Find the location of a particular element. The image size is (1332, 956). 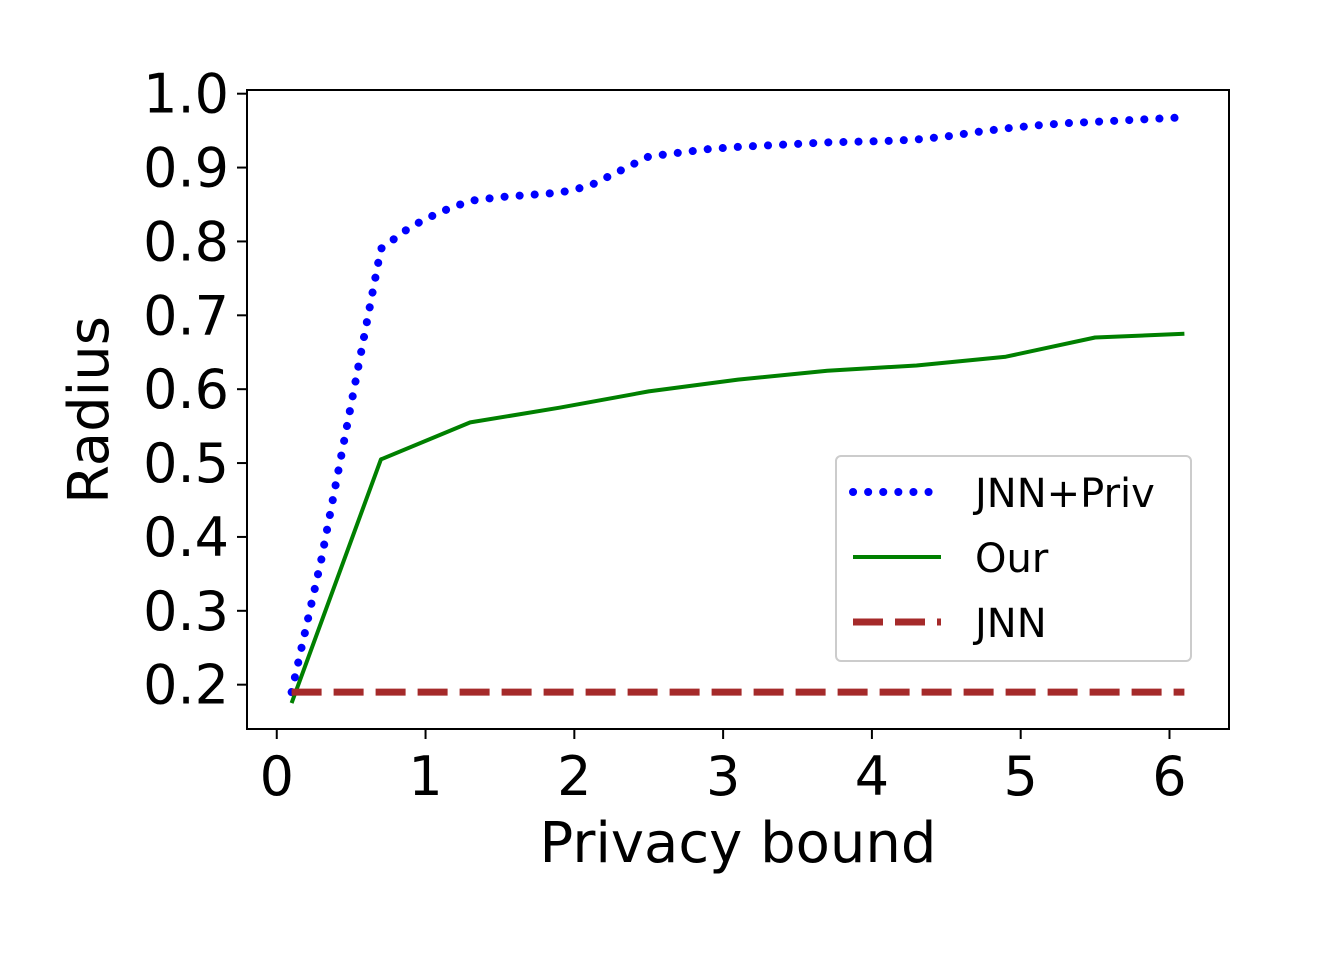

y-tick-label: 0.3 is located at coordinates (186, 611).